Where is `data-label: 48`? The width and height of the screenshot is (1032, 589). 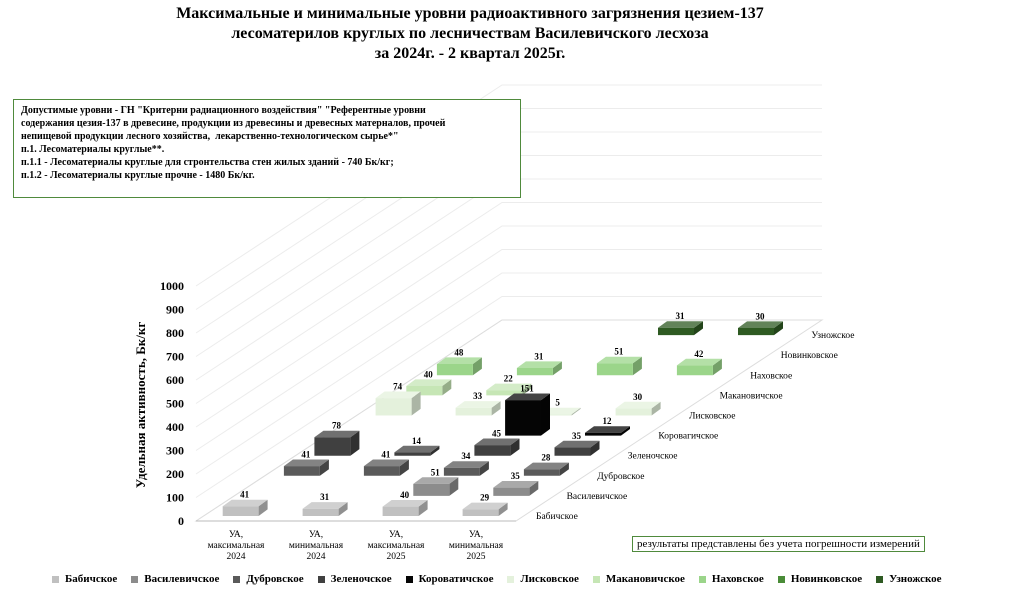 data-label: 48 is located at coordinates (459, 352).